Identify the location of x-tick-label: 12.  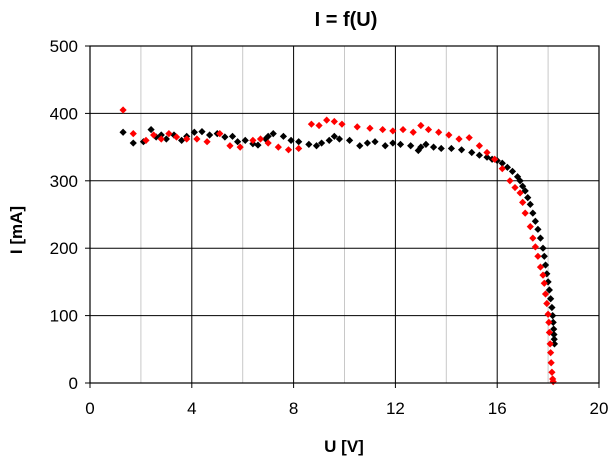
(395, 408).